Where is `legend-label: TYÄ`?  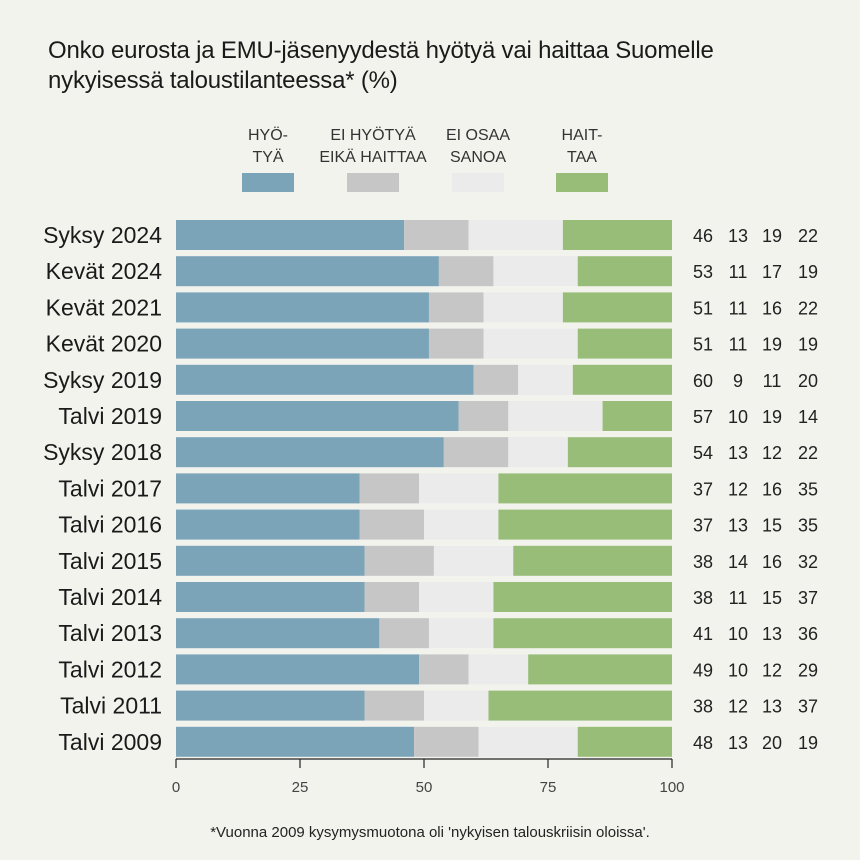 legend-label: TYÄ is located at coordinates (267, 157).